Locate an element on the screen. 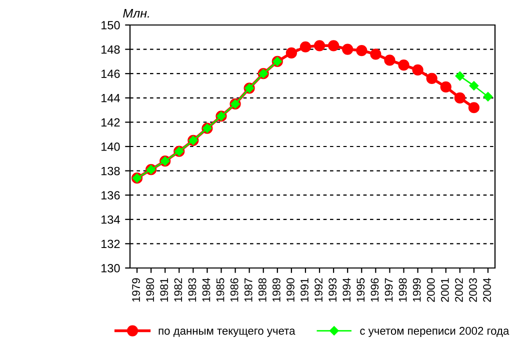 The height and width of the screenshot is (343, 513). x-tick-label: 2004 is located at coordinates (487, 290).